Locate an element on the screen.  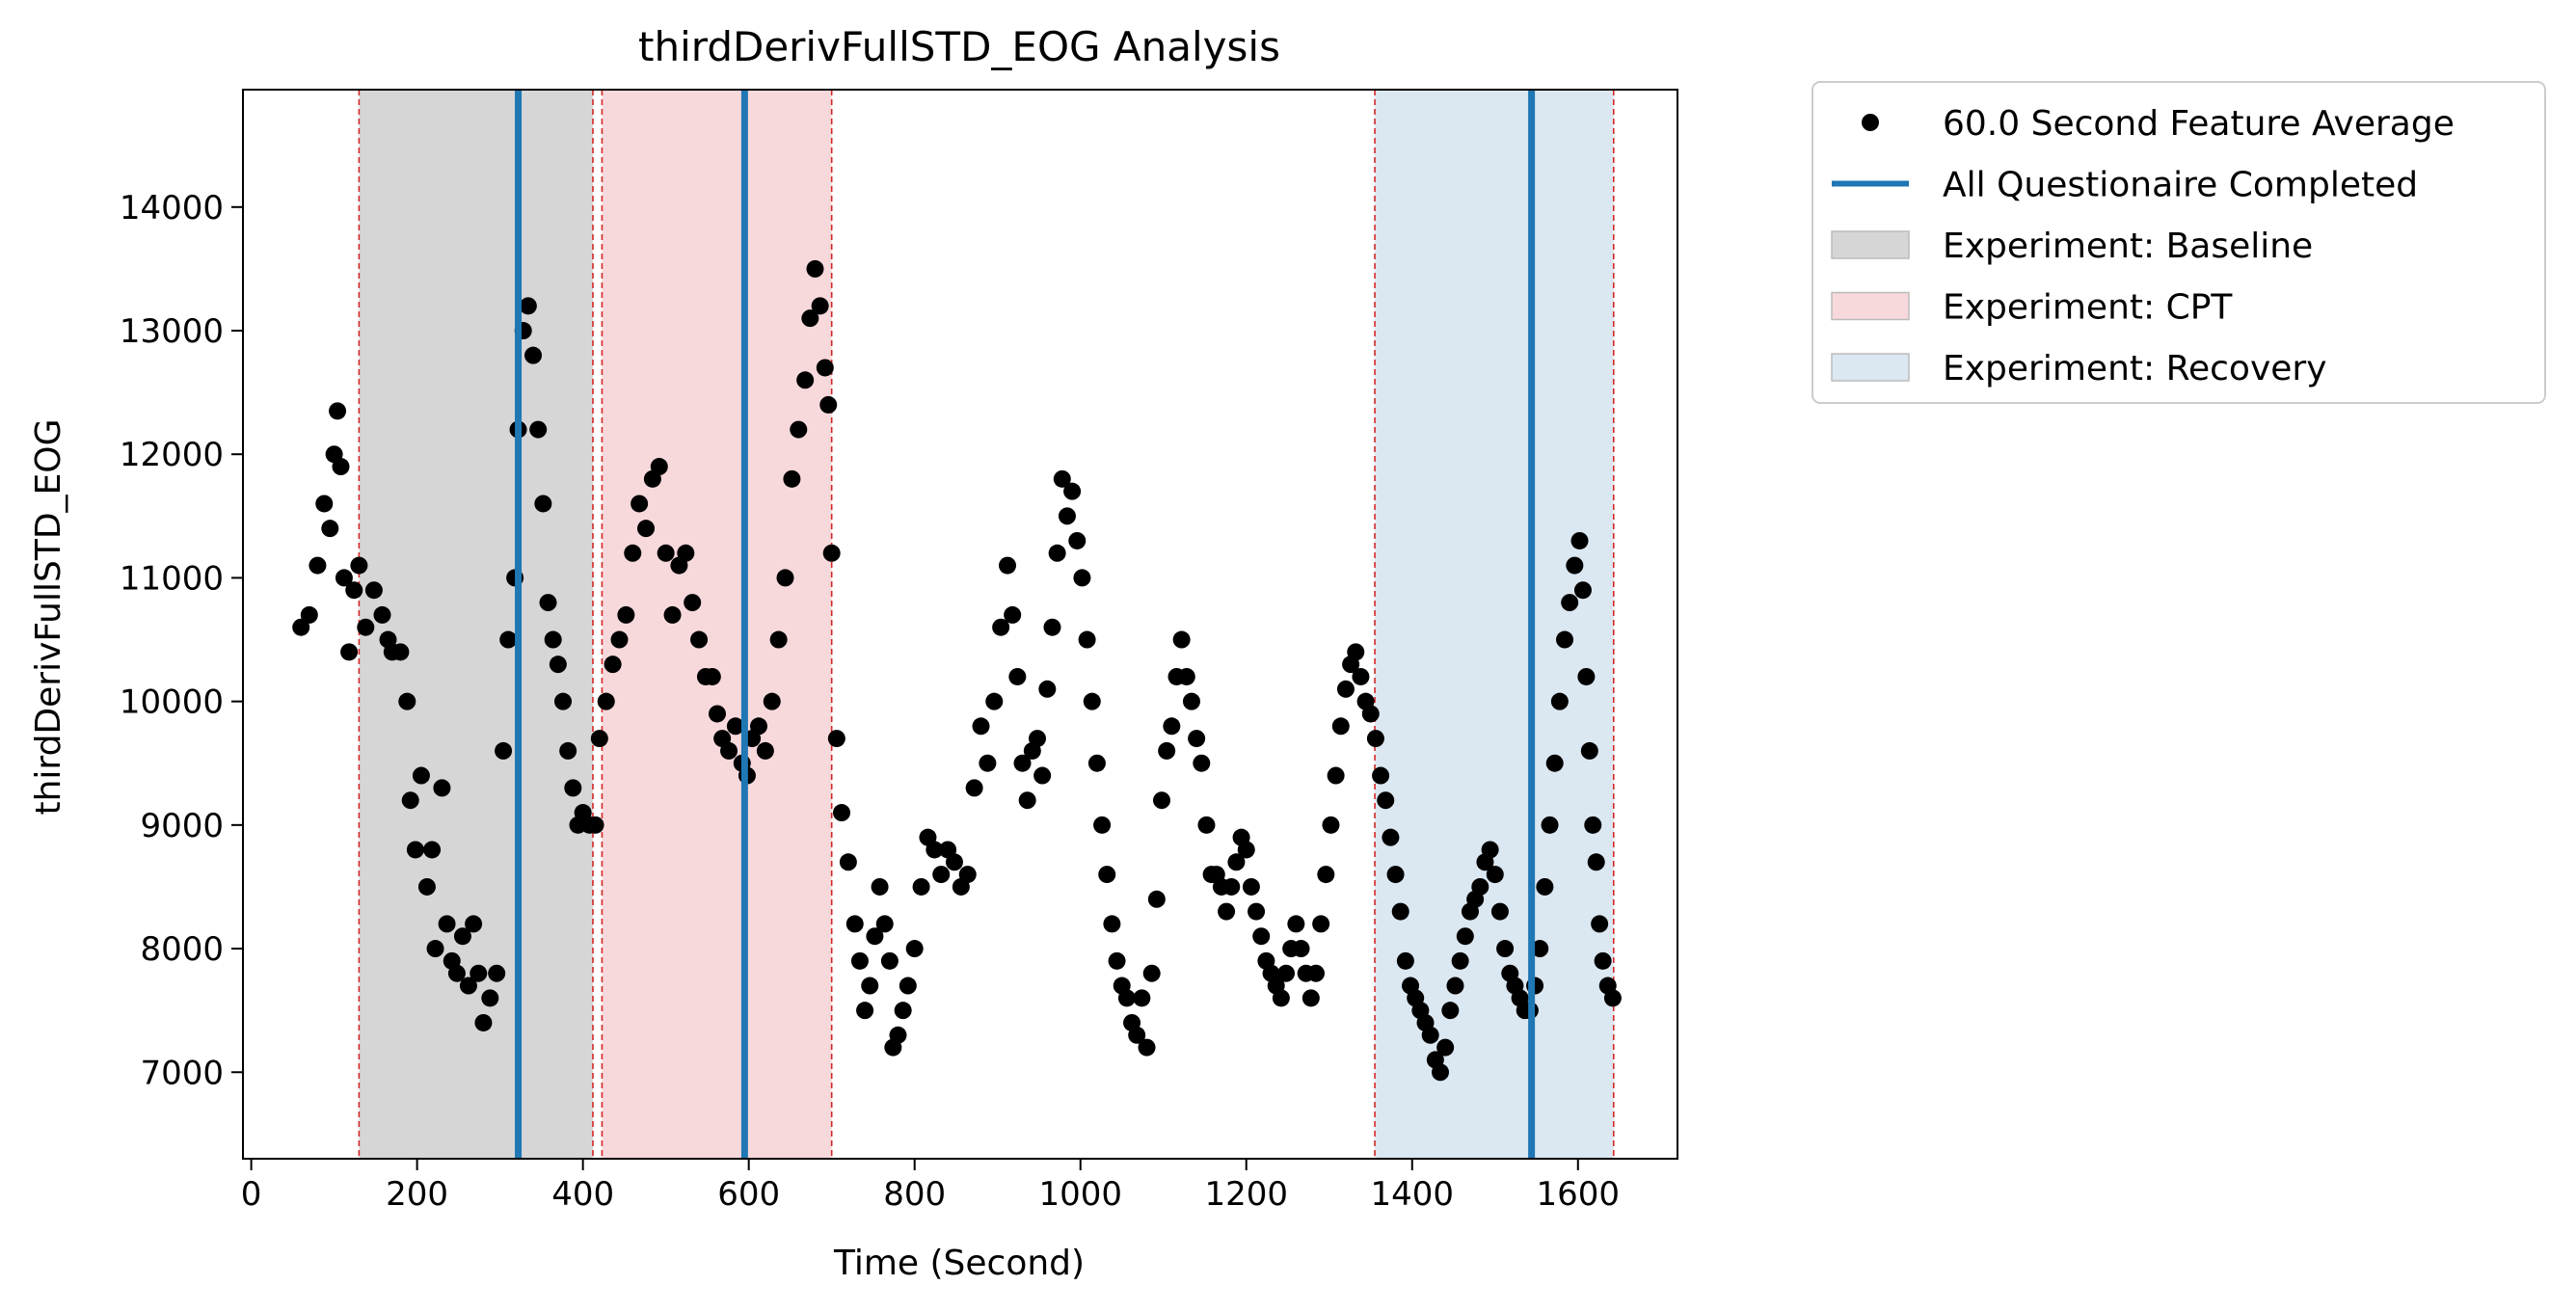
y-tick-label: 9000 is located at coordinates (182, 826).